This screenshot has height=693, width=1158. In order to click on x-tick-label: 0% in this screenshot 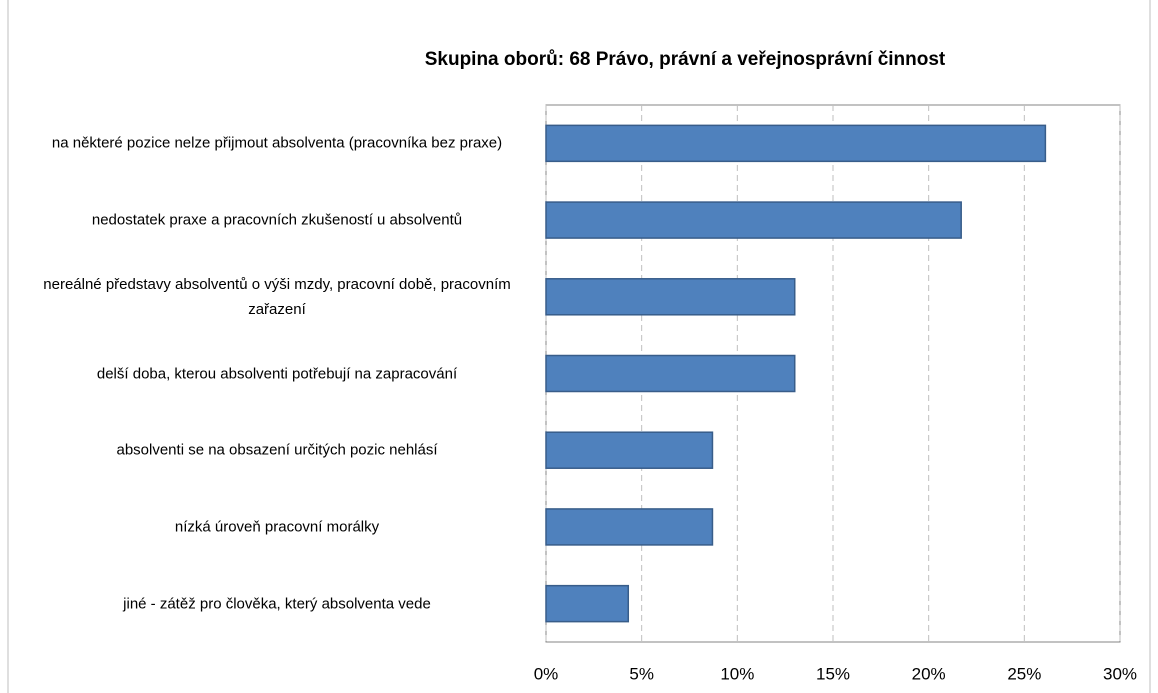, I will do `click(546, 673)`.